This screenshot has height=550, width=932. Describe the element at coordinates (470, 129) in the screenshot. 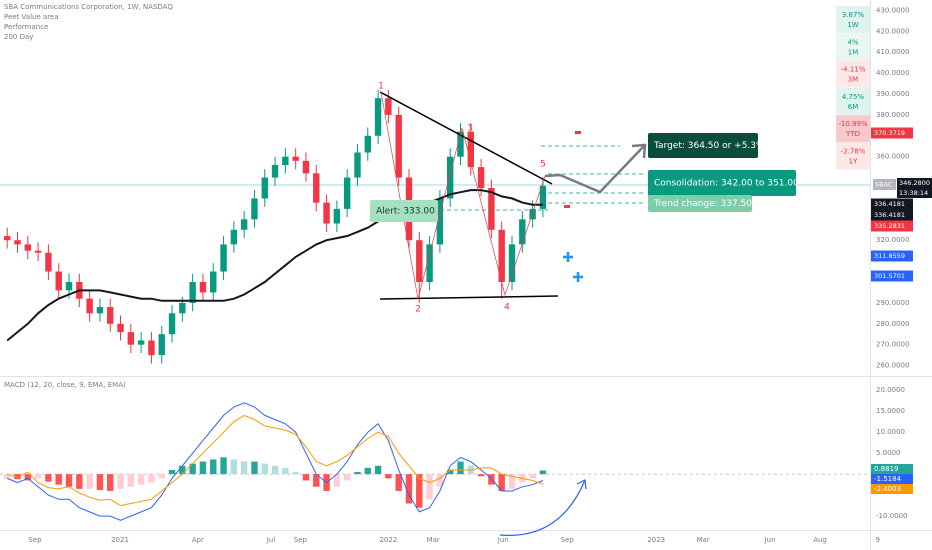

I see `wave-label: 3` at that location.